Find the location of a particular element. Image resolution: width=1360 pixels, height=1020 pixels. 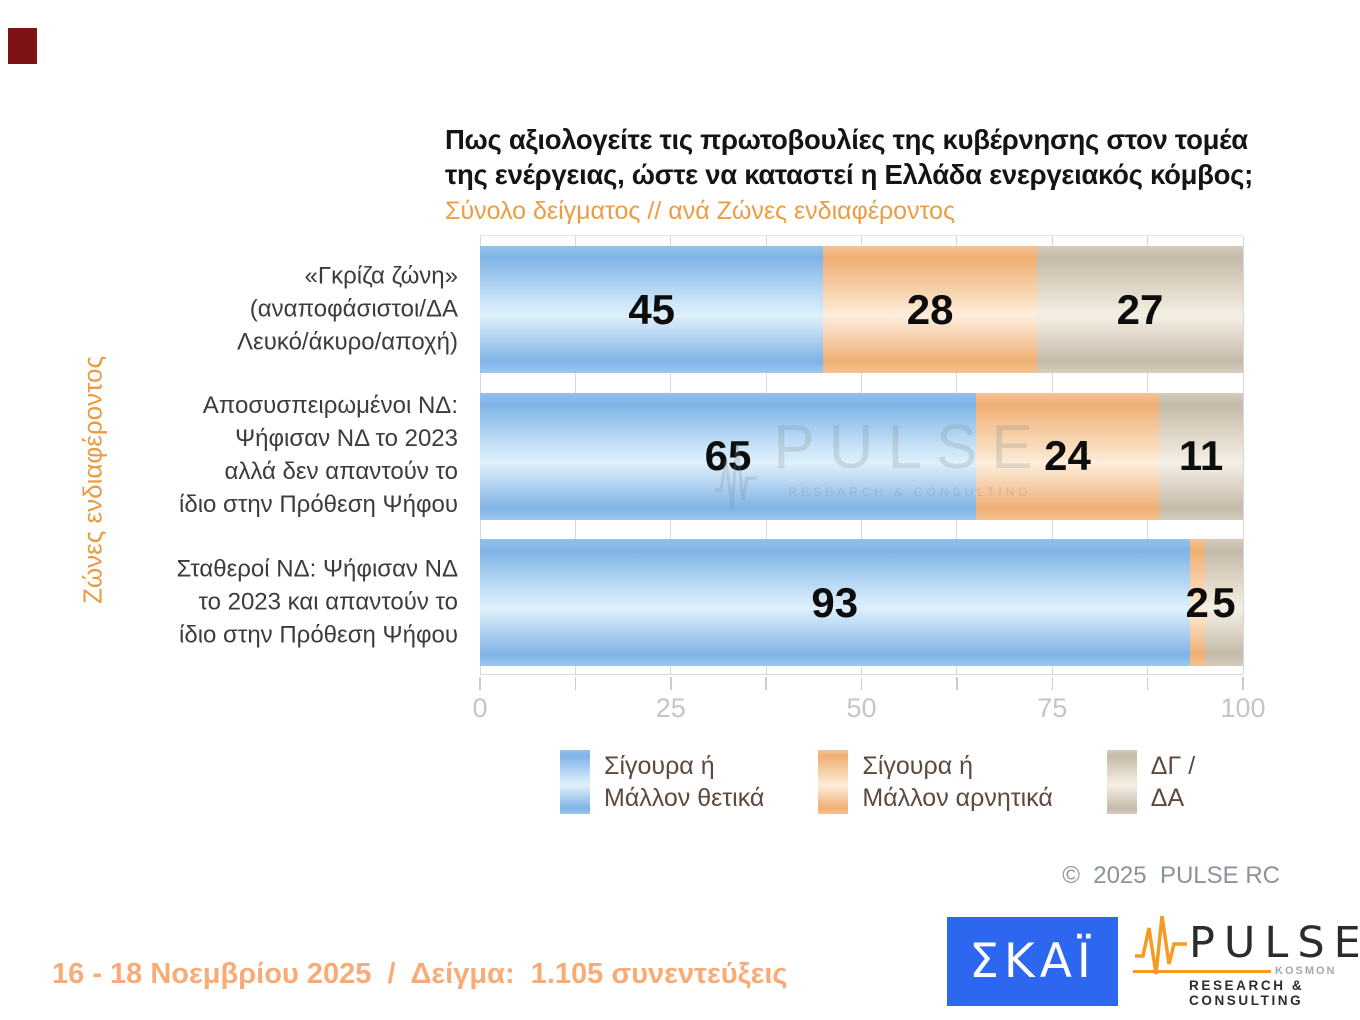

bar-segment: 28 is located at coordinates (930, 309).